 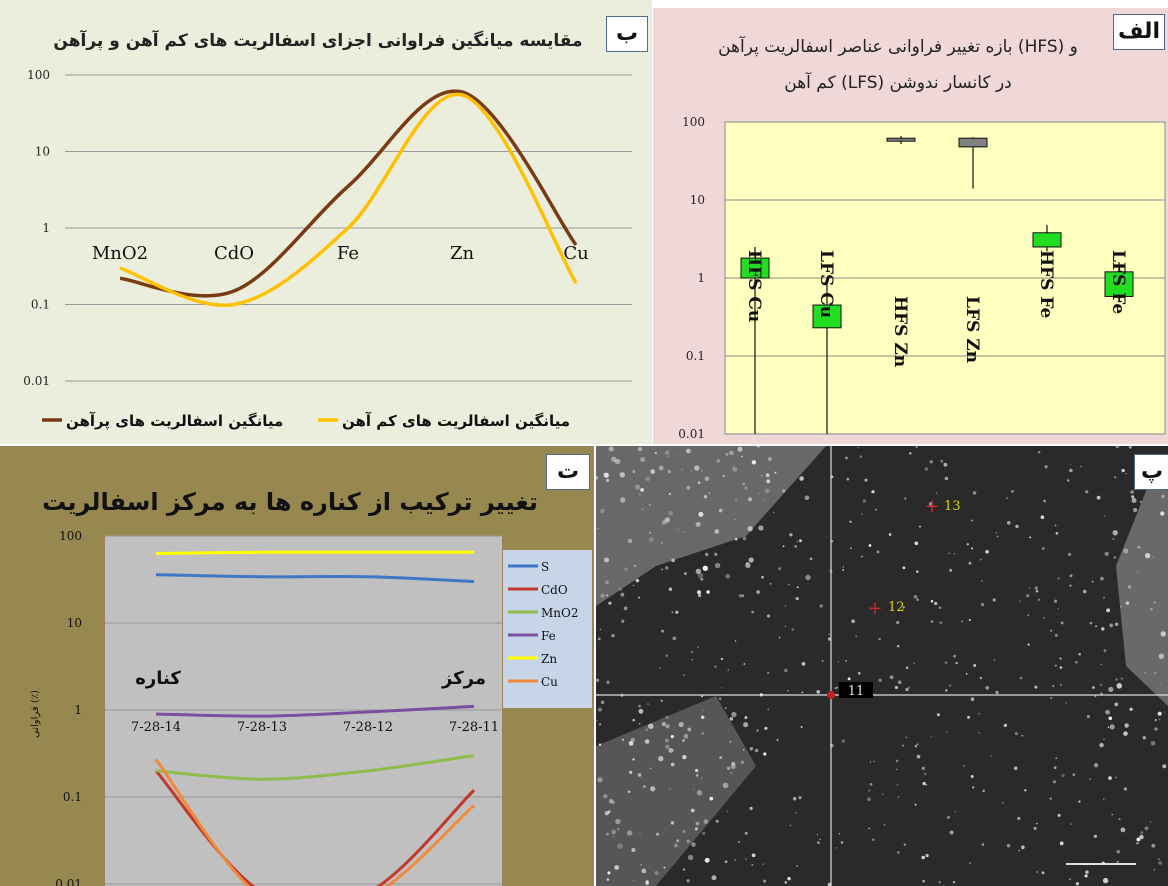 I want to click on box, so click(x=901, y=139).